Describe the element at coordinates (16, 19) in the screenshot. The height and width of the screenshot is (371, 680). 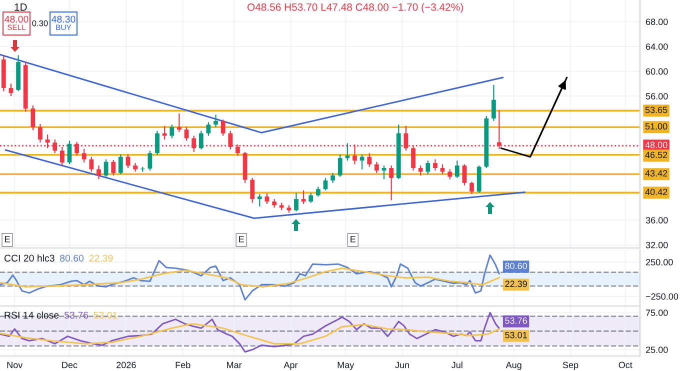
I see `annotation: 48.00` at that location.